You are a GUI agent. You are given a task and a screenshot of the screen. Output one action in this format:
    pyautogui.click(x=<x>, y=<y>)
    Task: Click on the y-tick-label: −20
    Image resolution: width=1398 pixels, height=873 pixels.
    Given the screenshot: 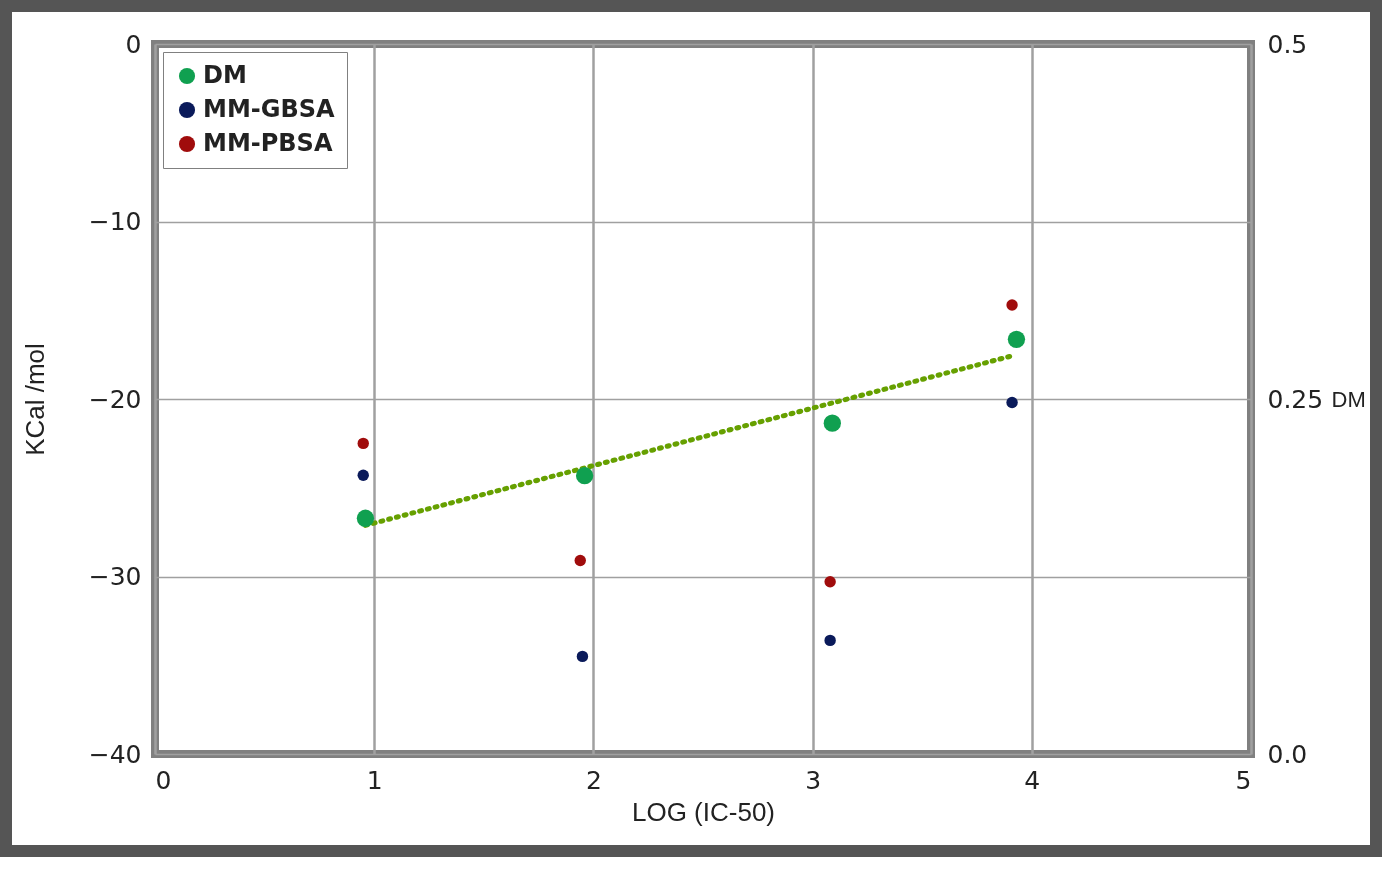 What is the action you would take?
    pyautogui.click(x=115, y=399)
    